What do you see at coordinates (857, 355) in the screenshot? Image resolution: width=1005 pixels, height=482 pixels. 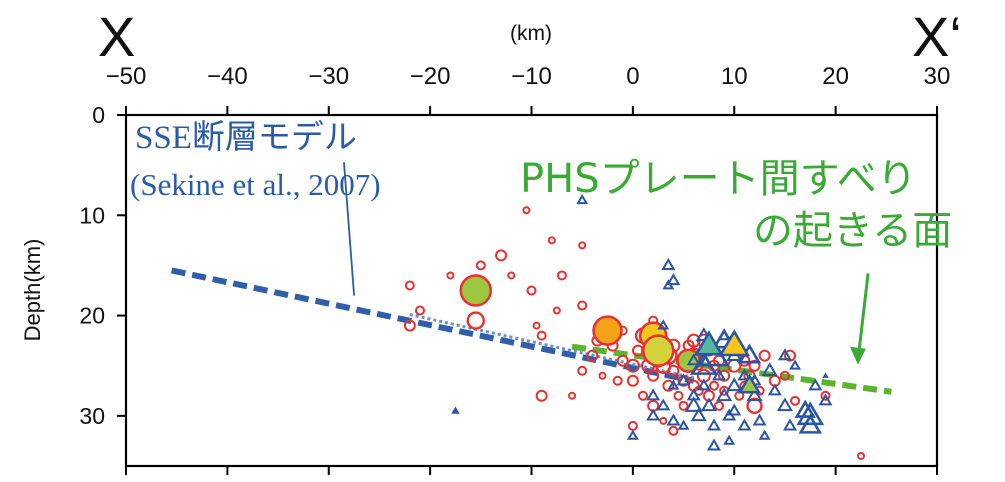 I see `phs-leader-arrowhead` at bounding box center [857, 355].